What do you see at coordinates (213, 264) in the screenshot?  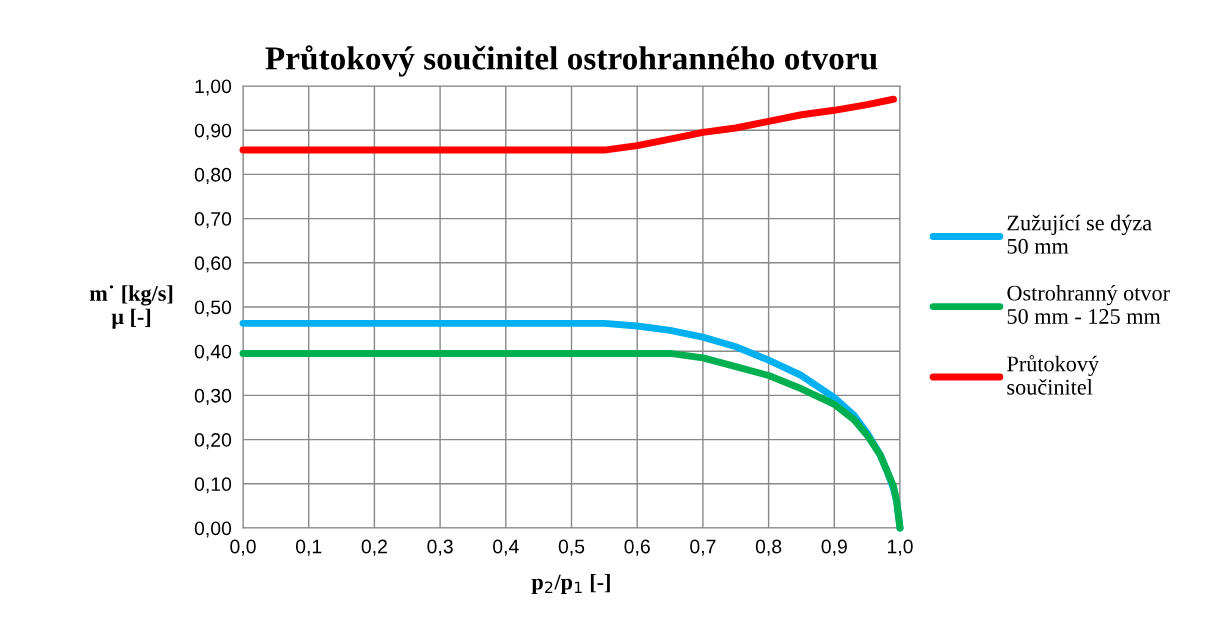 I see `y-tick-label: 0,60` at bounding box center [213, 264].